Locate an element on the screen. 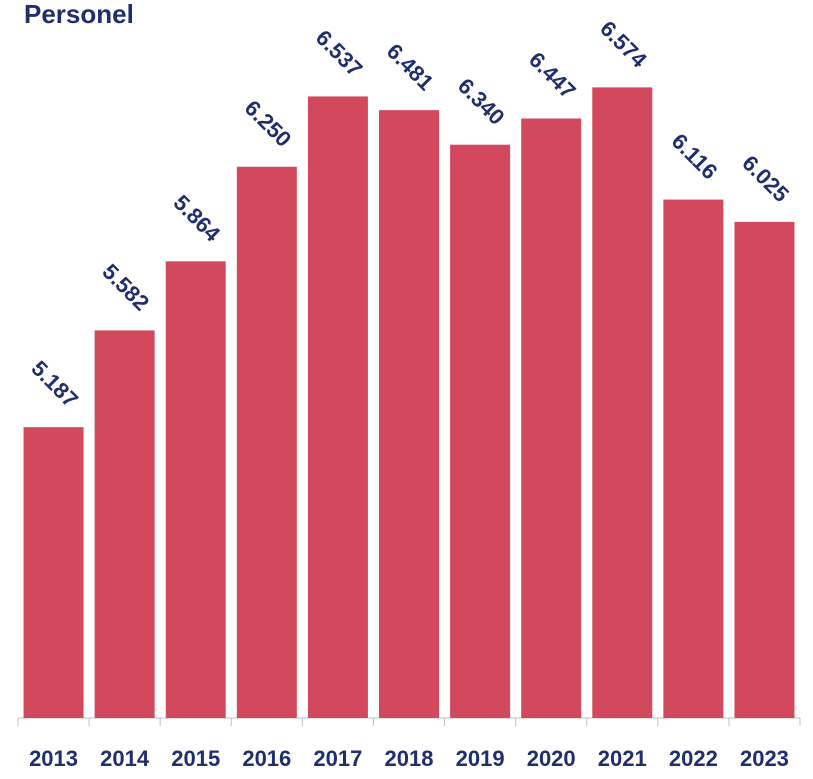  x-tick-label: 2013 is located at coordinates (53, 758).